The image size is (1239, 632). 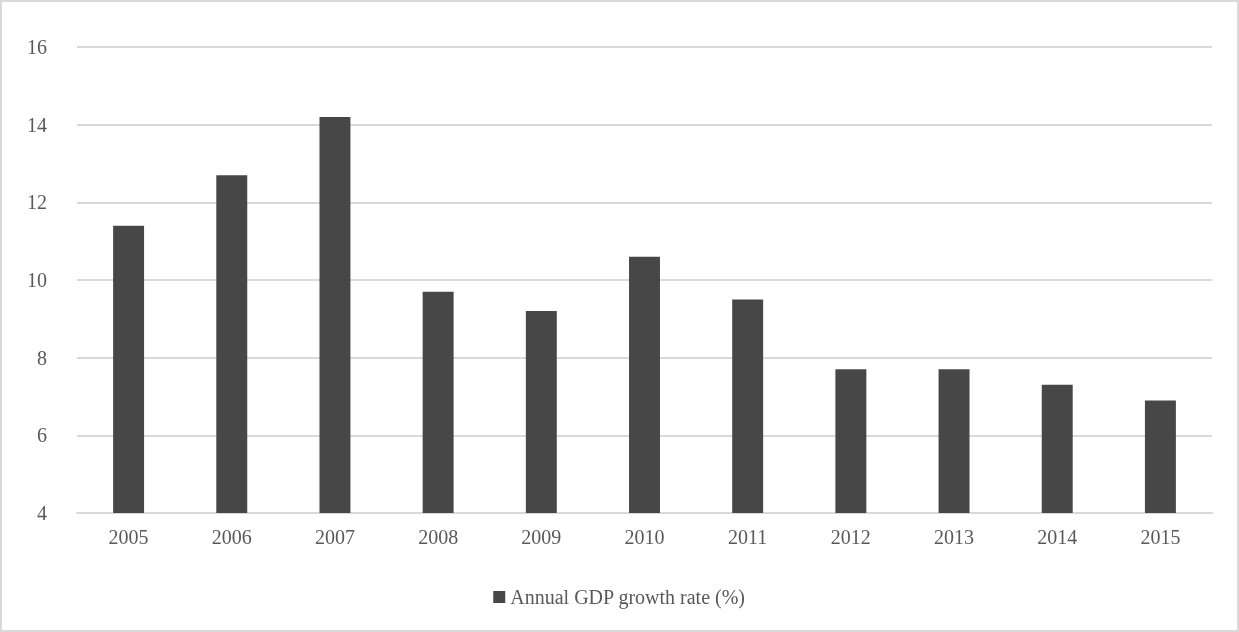 What do you see at coordinates (42, 435) in the screenshot?
I see `y-tick-label: 6` at bounding box center [42, 435].